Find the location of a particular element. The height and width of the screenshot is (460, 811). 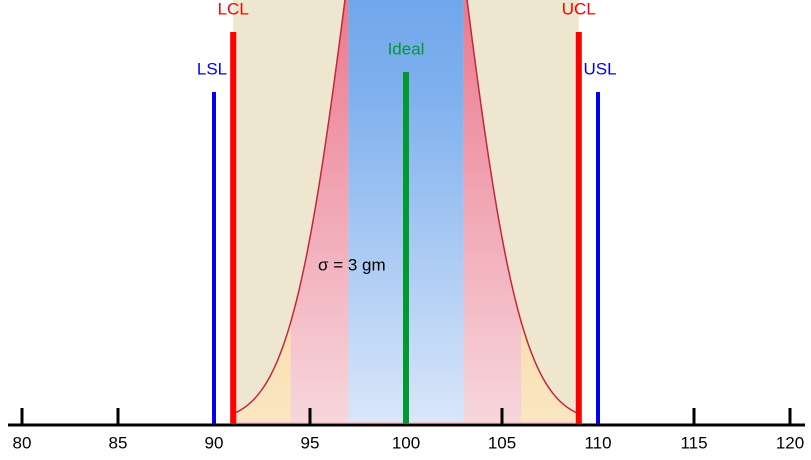

x-tick-label: 115 is located at coordinates (693, 442).